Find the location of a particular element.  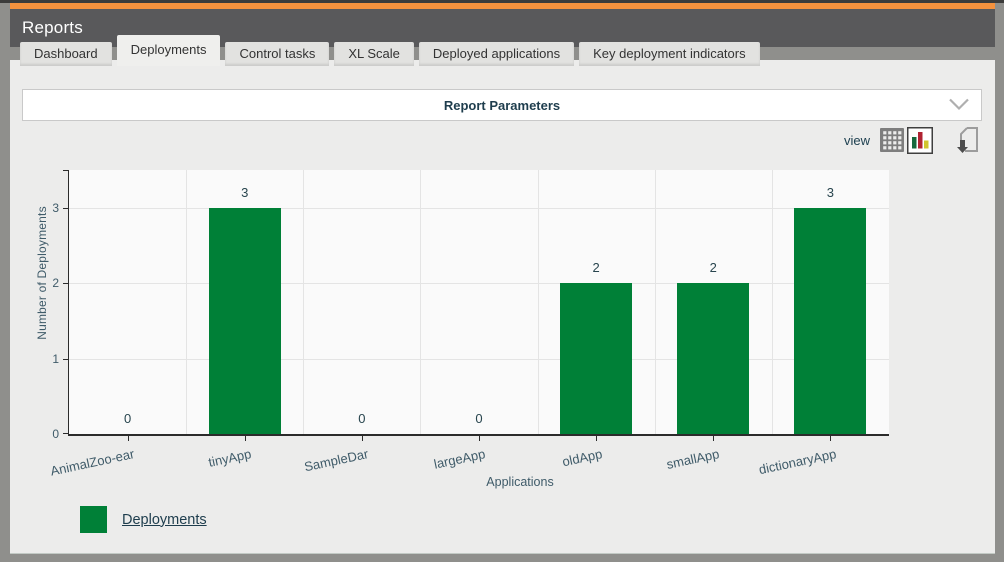

bar-oldApp is located at coordinates (596, 358).